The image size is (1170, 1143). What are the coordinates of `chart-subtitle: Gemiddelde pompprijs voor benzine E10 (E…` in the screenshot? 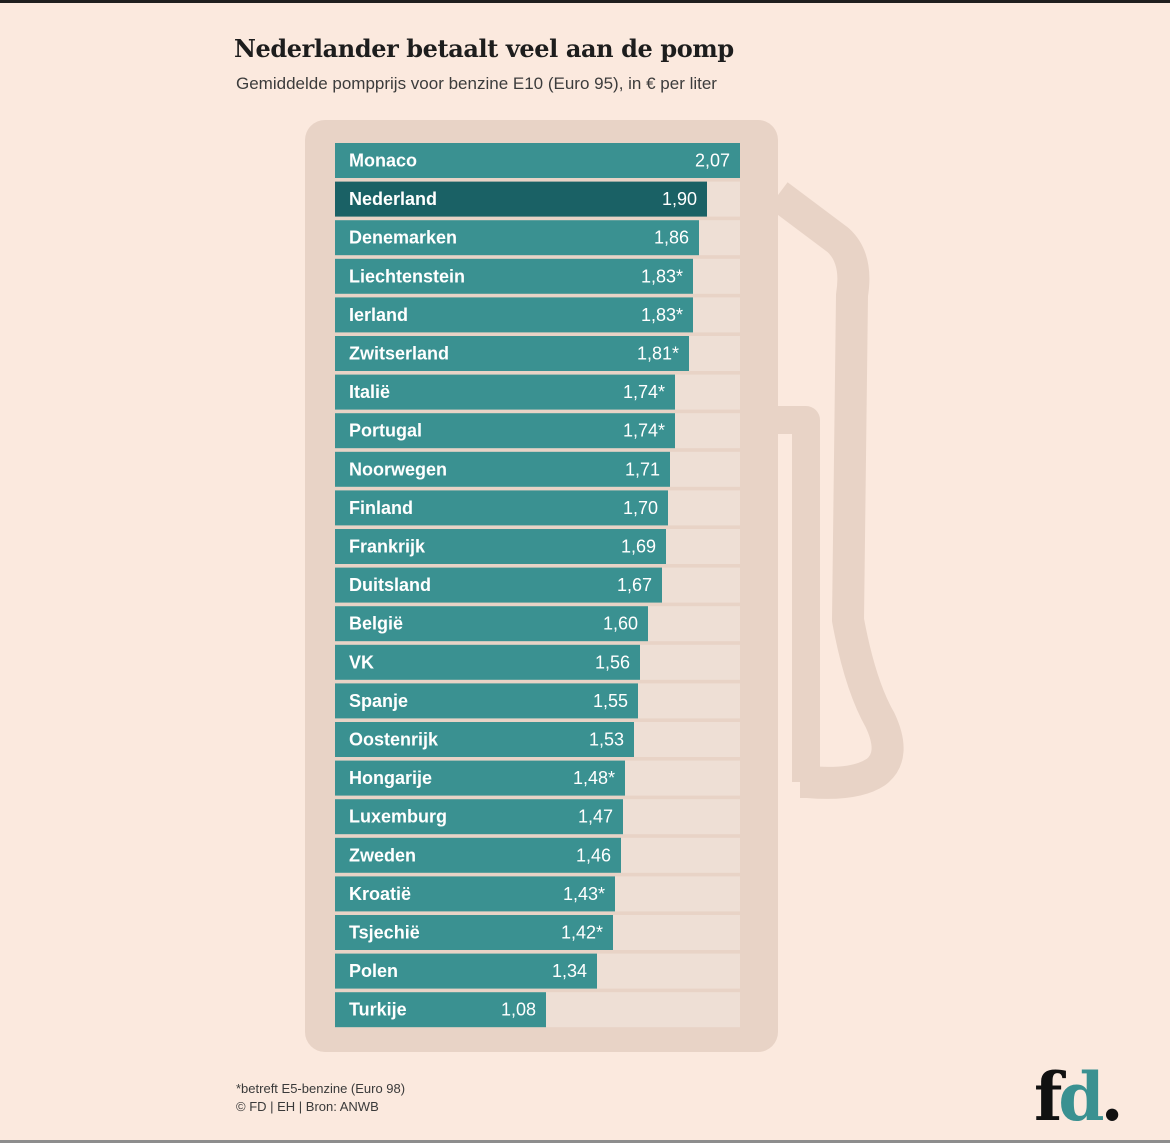 It's located at (476, 83).